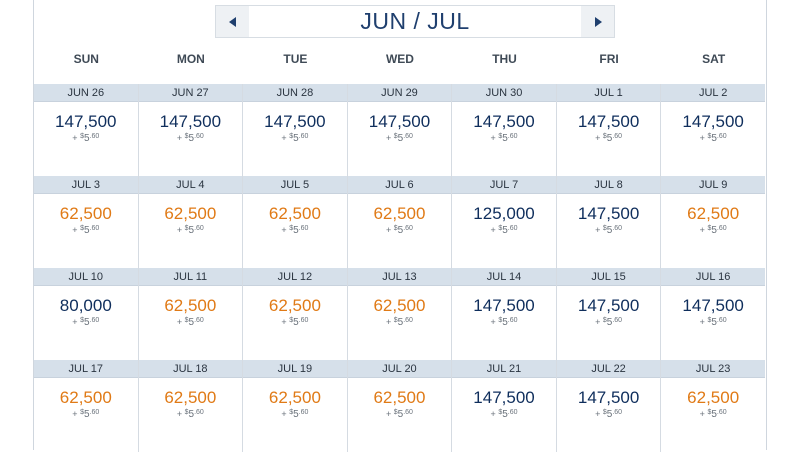  What do you see at coordinates (86, 93) in the screenshot?
I see `day-date-label: JUN 26` at bounding box center [86, 93].